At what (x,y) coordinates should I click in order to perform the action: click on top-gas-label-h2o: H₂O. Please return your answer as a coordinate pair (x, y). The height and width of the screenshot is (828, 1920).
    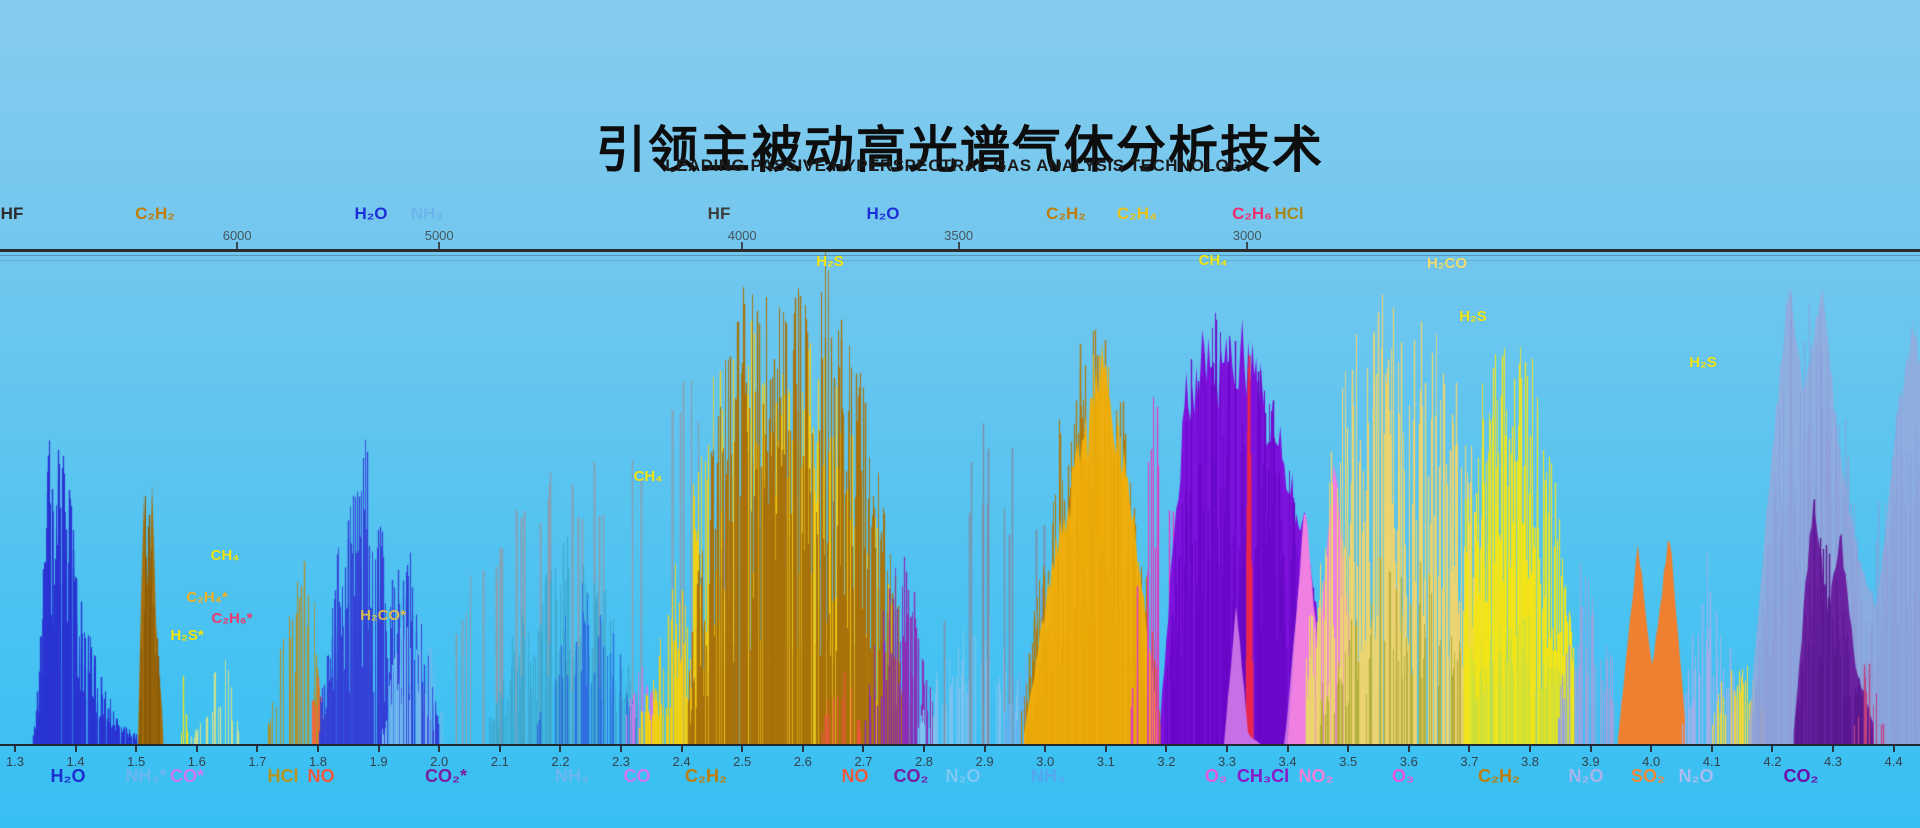
    Looking at the image, I should click on (883, 213).